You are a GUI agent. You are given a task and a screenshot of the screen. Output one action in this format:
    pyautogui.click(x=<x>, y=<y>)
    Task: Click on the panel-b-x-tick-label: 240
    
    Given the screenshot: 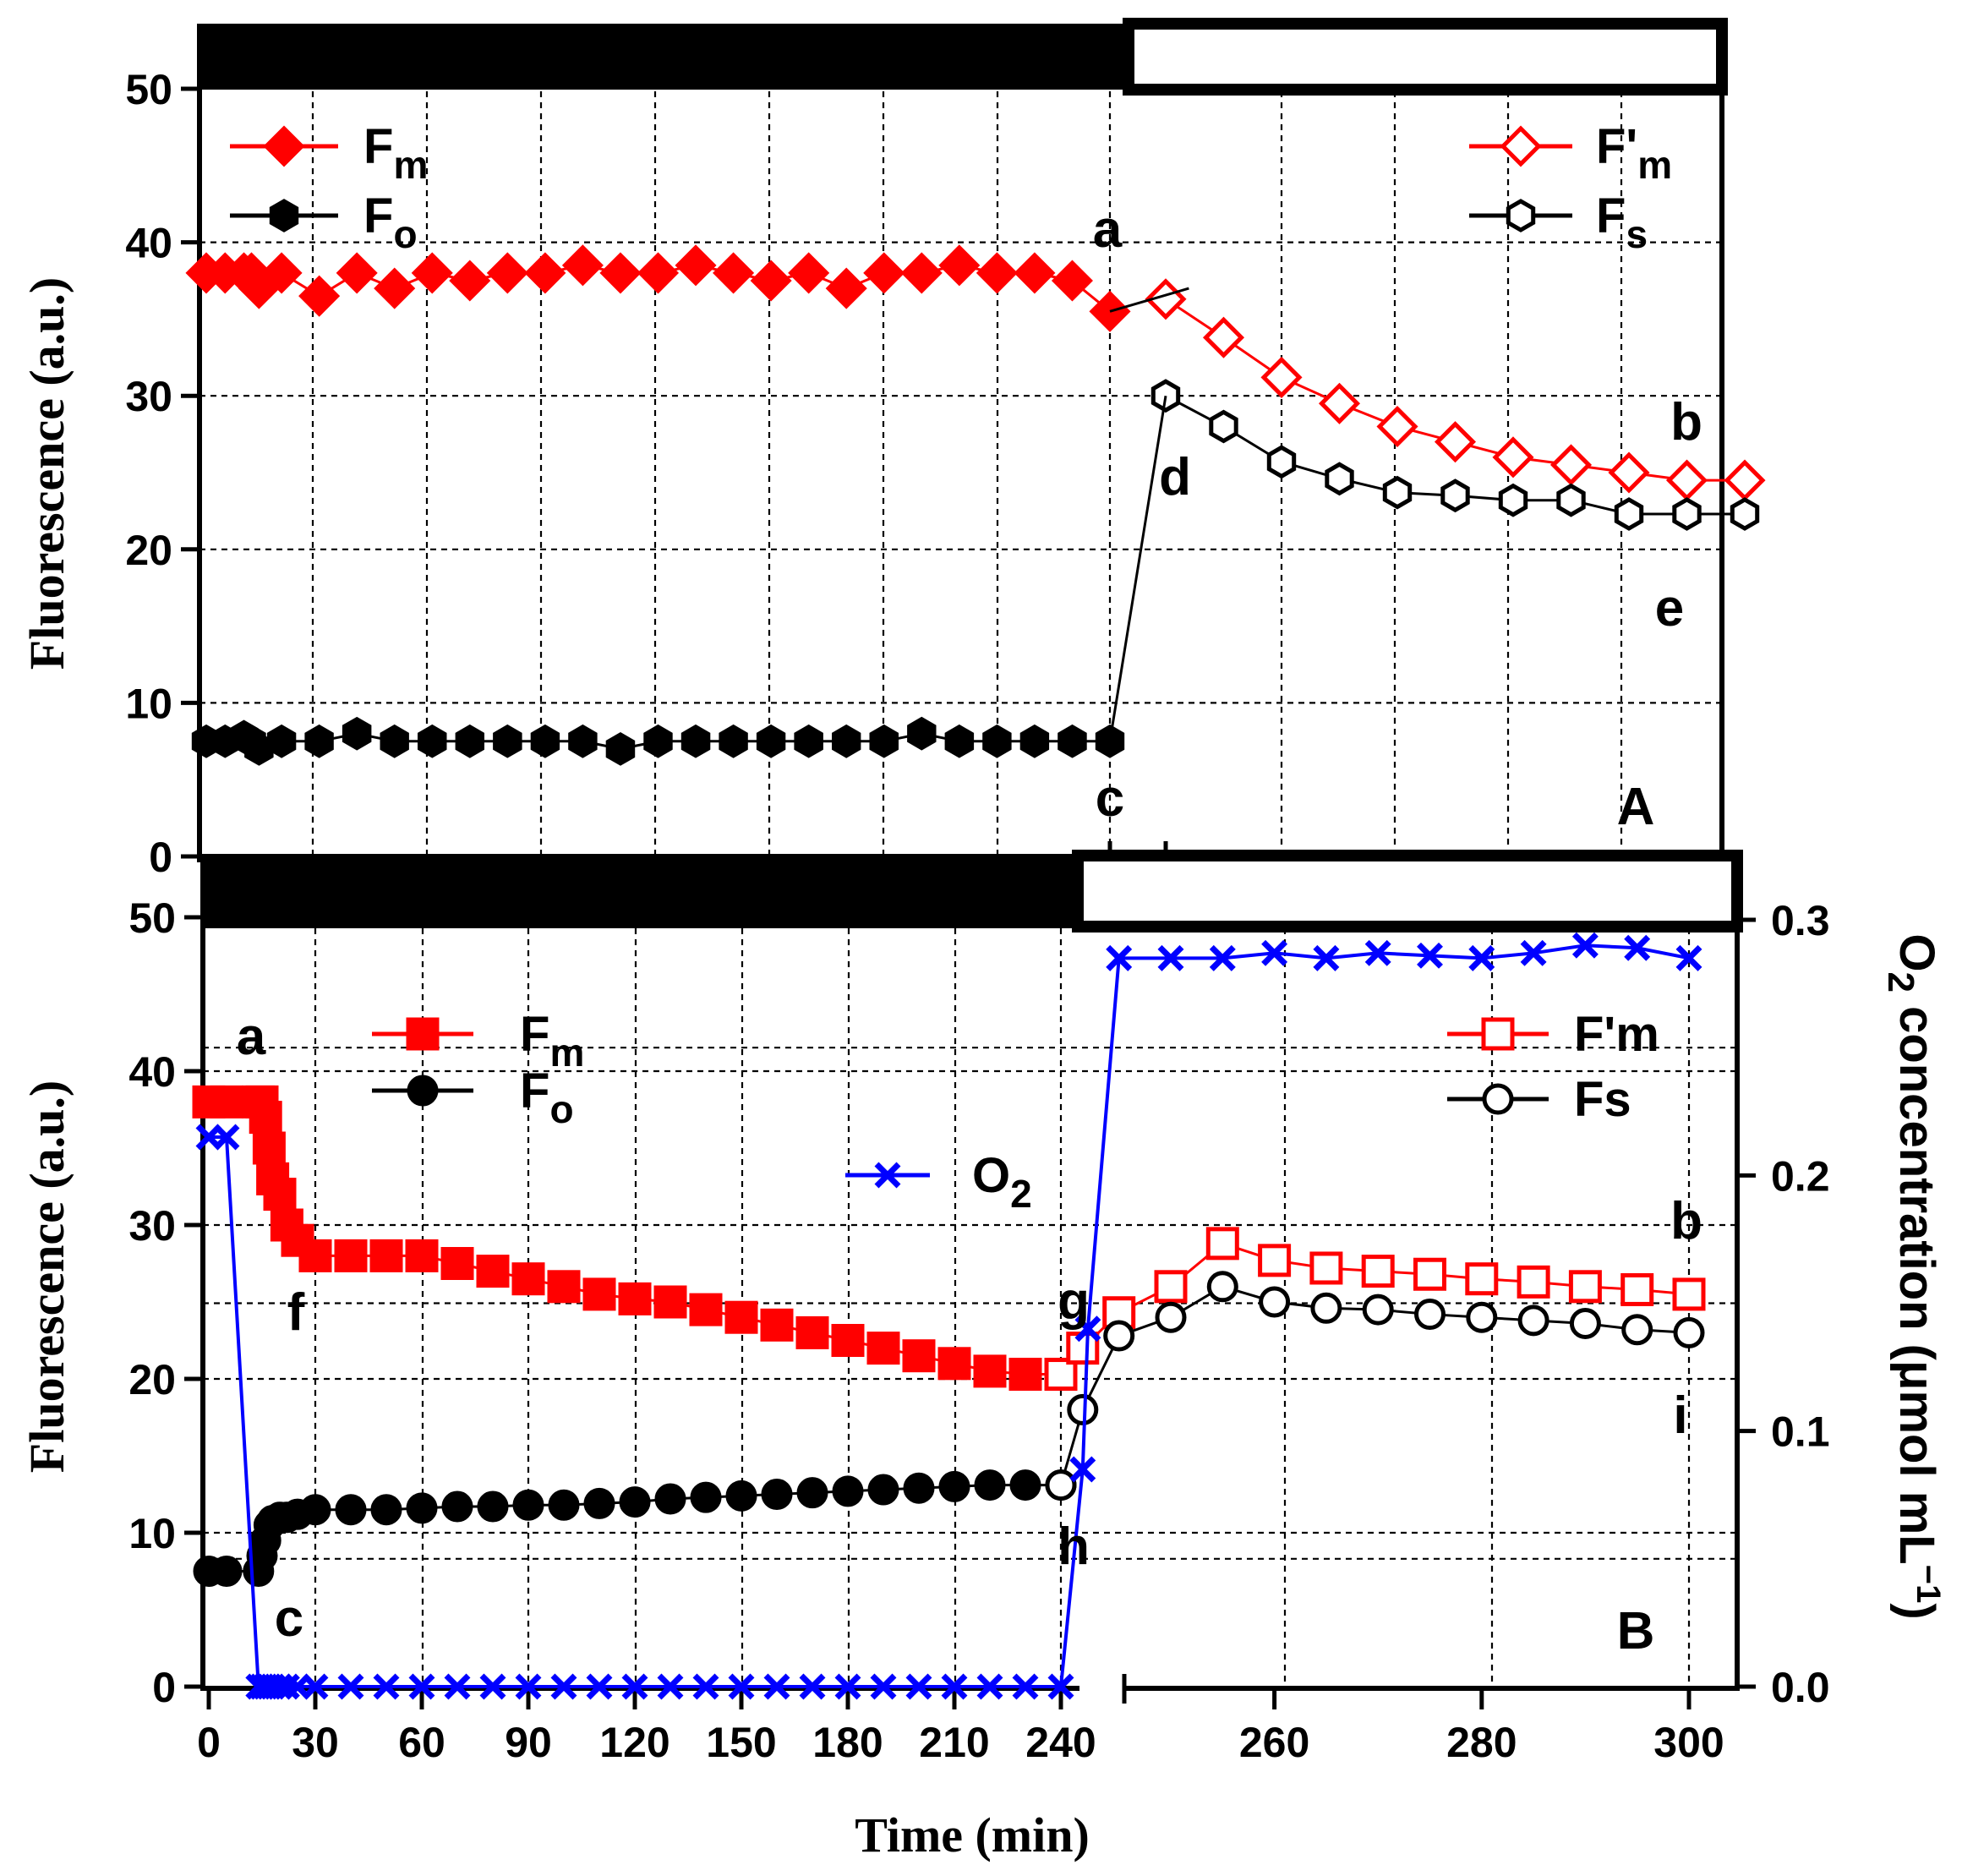 What is the action you would take?
    pyautogui.click(x=1060, y=1742)
    